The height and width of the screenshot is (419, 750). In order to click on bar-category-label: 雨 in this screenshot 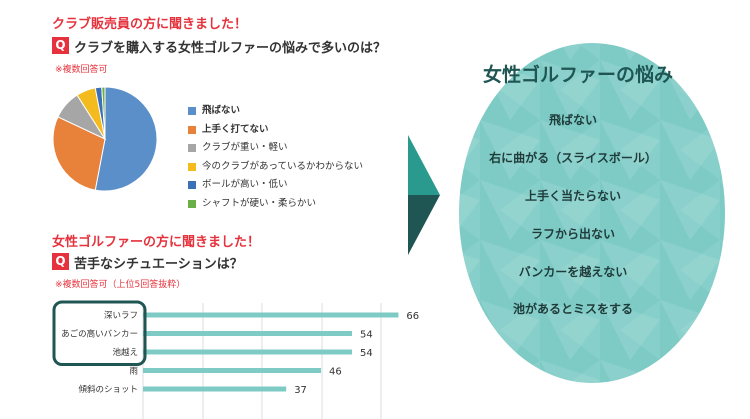, I will do `click(133, 372)`.